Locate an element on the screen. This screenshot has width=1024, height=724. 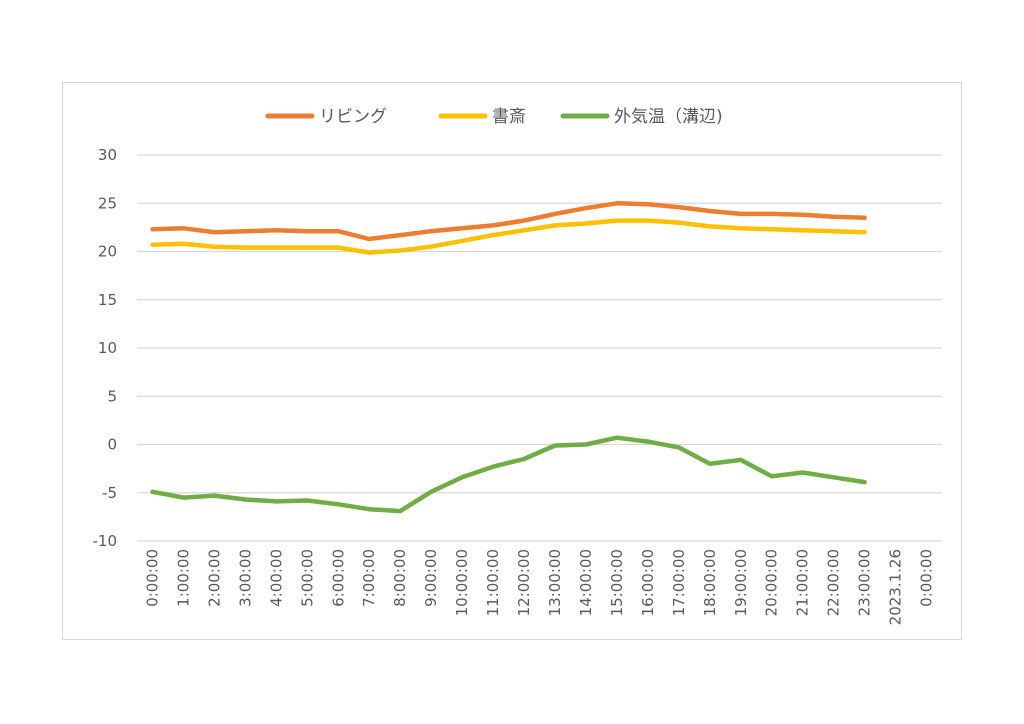
x-tick-label: 22:00:00 is located at coordinates (834, 582).